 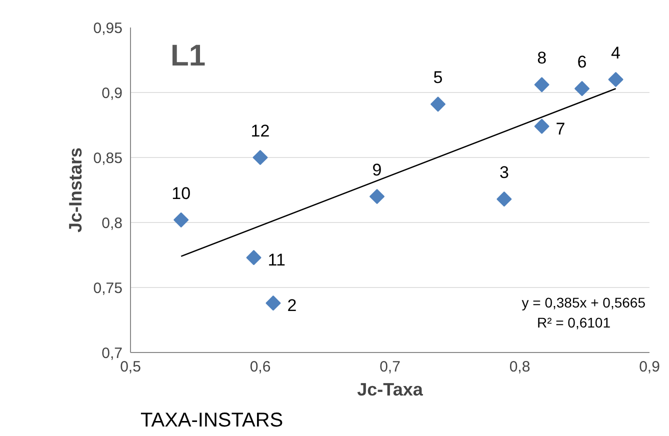 I want to click on annotation: 6, so click(x=582, y=62).